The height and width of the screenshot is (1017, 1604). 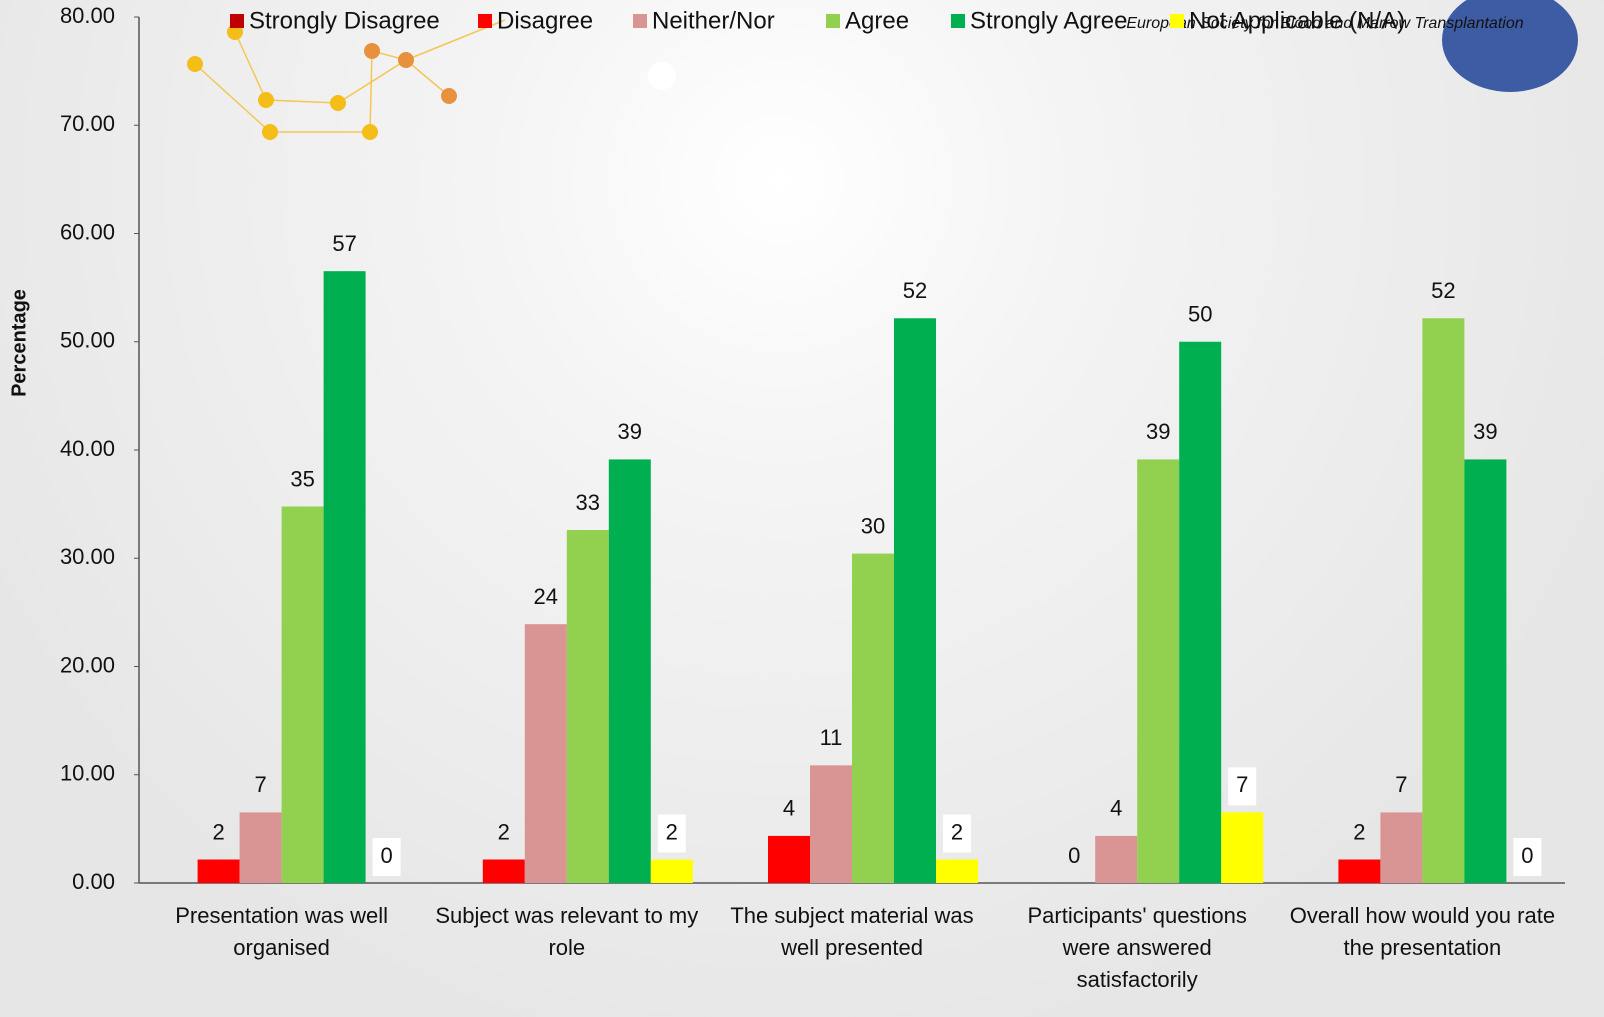 What do you see at coordinates (87, 773) in the screenshot?
I see `y-tick-label: 10.00` at bounding box center [87, 773].